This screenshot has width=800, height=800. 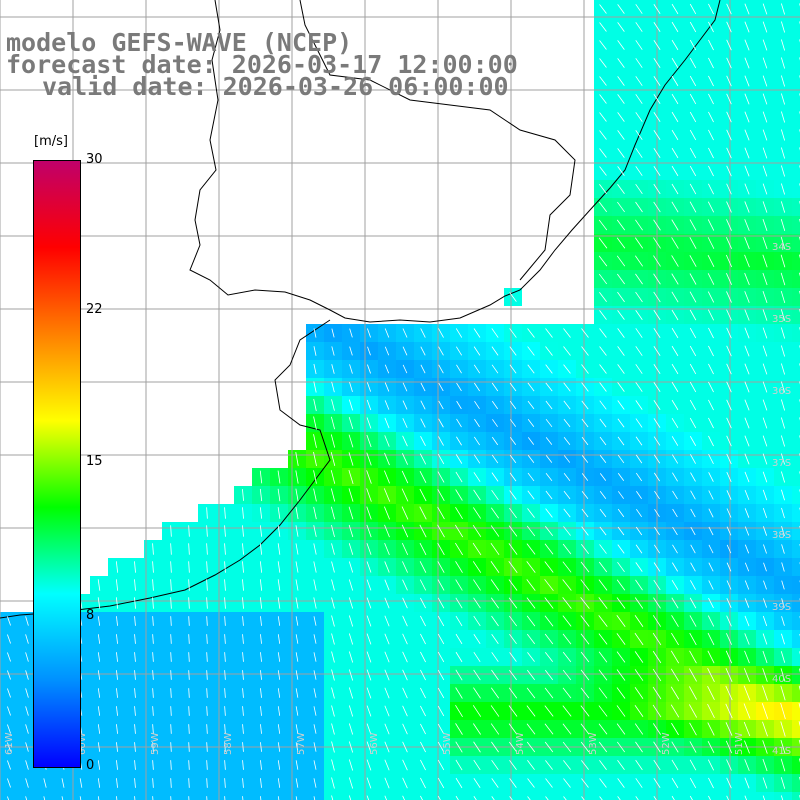 What do you see at coordinates (179, 42) in the screenshot?
I see `model-title: modelo GEFS-WAVE (NCEP)` at bounding box center [179, 42].